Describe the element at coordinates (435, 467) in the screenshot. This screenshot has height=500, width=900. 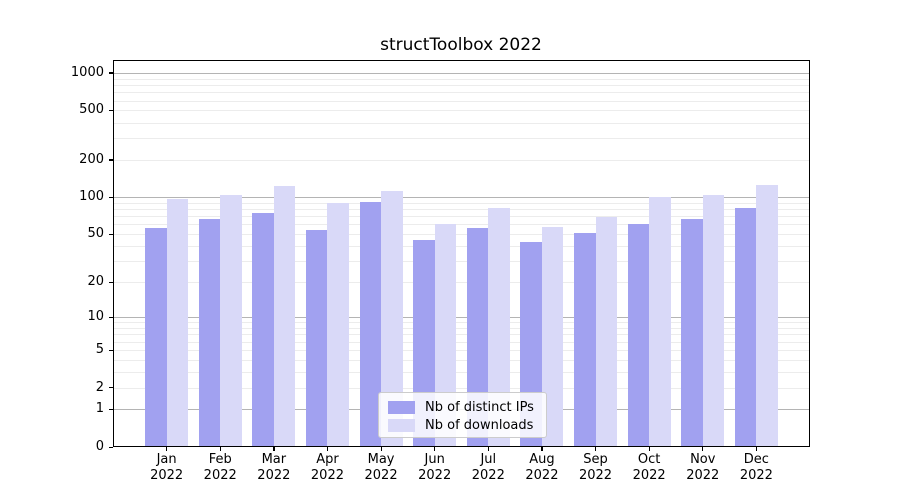
I see `x-tick-label: Jun 2022` at that location.